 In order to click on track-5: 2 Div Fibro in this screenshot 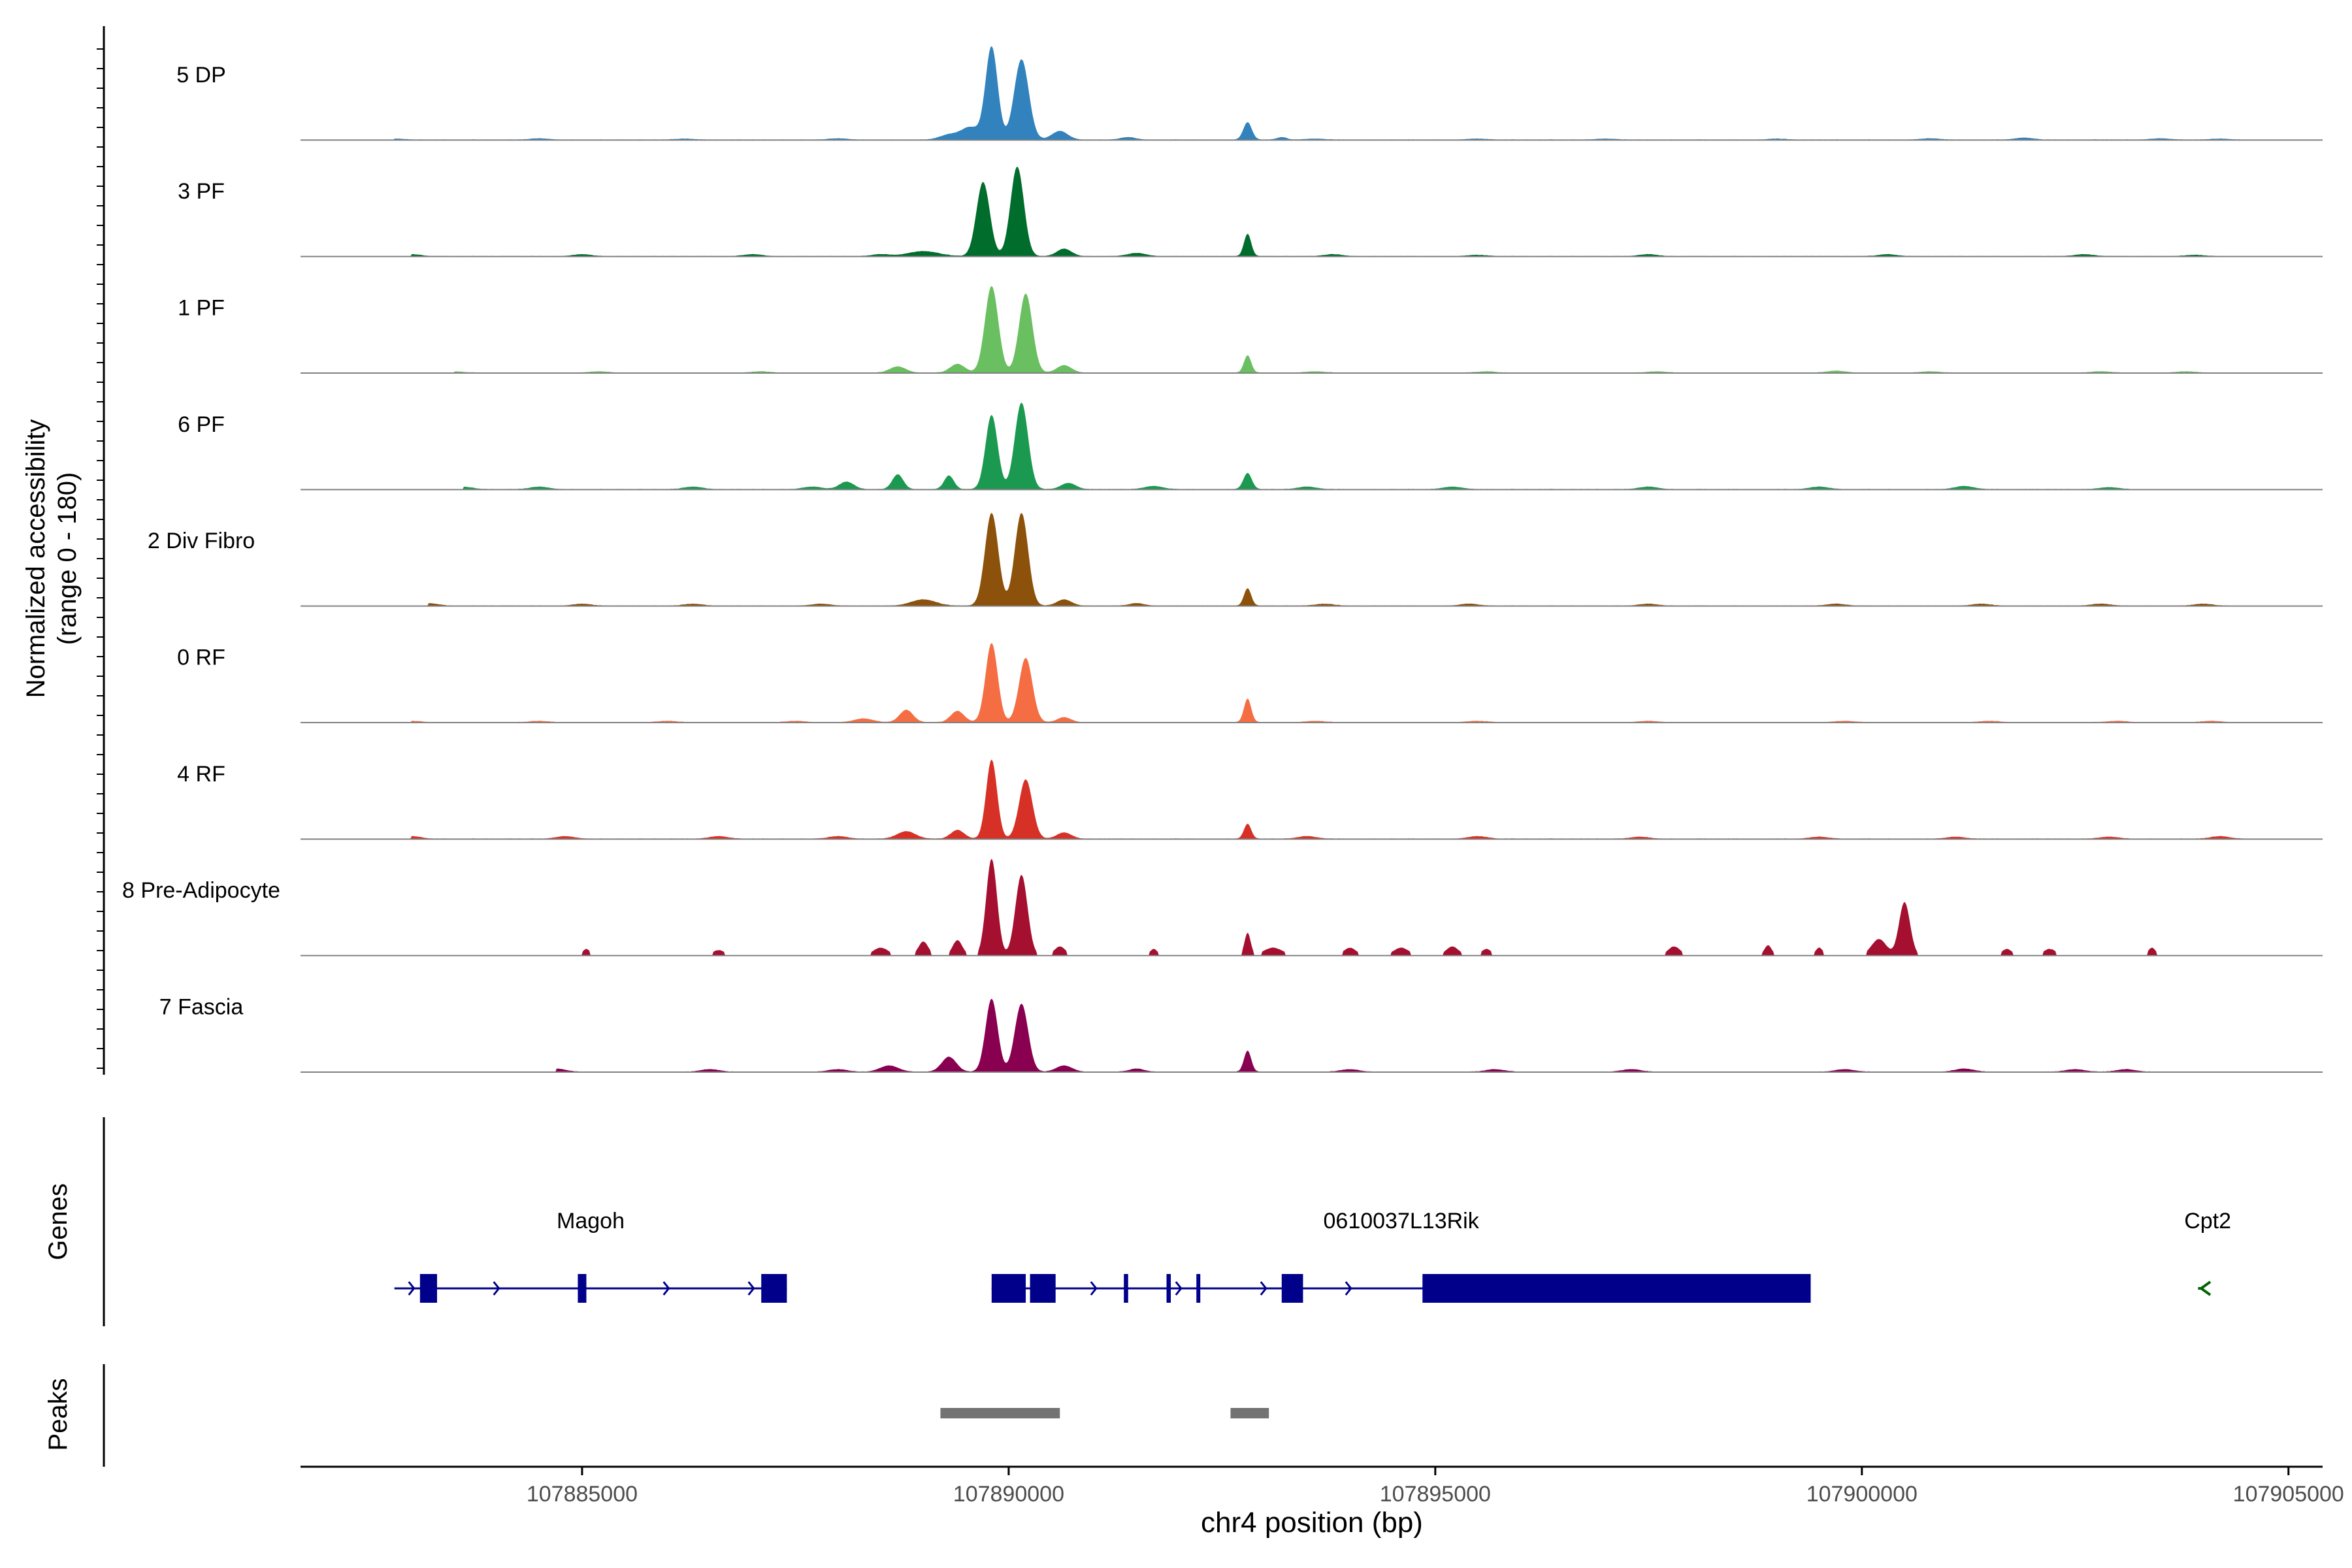, I will do `click(1235, 559)`.